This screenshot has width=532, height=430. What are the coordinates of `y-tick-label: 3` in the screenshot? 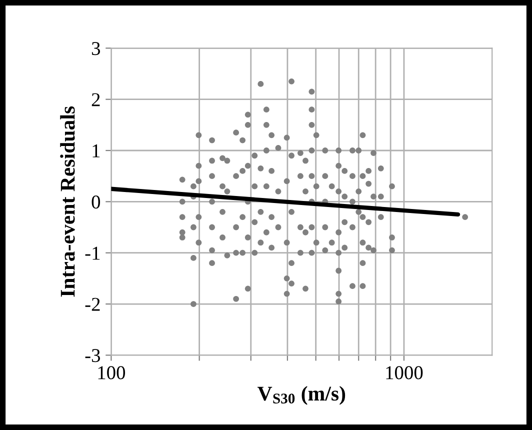 It's located at (96, 49).